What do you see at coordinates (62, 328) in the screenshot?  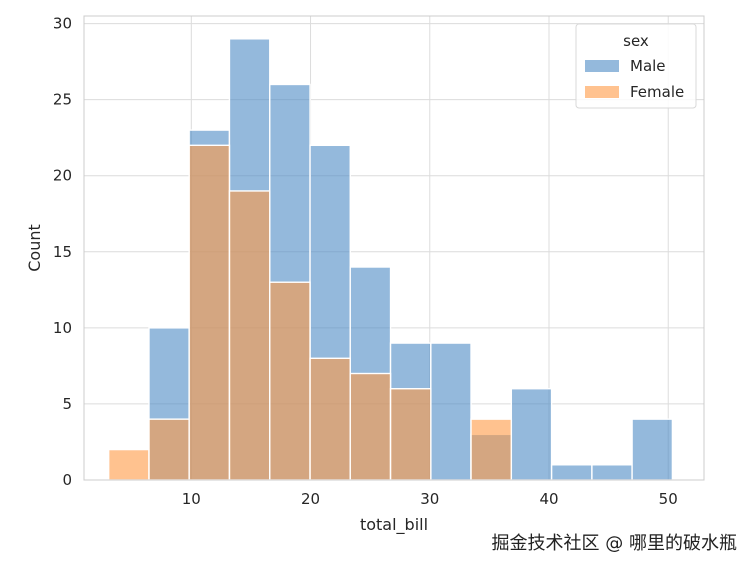 I see `y-tick-label: 10` at bounding box center [62, 328].